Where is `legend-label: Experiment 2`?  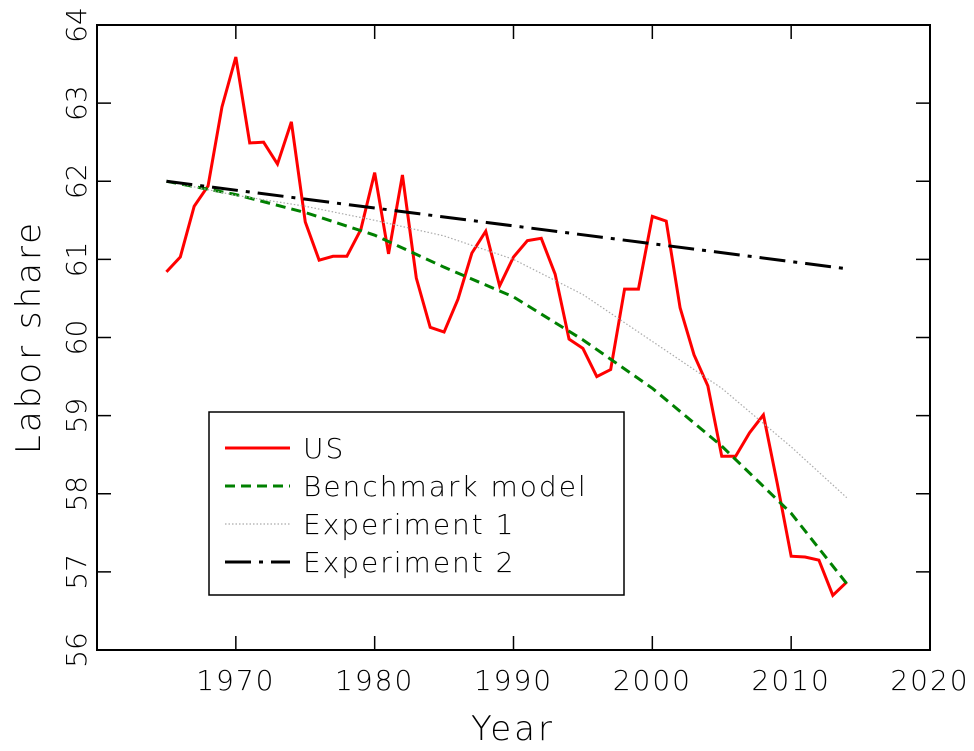
legend-label: Experiment 2 is located at coordinates (409, 562).